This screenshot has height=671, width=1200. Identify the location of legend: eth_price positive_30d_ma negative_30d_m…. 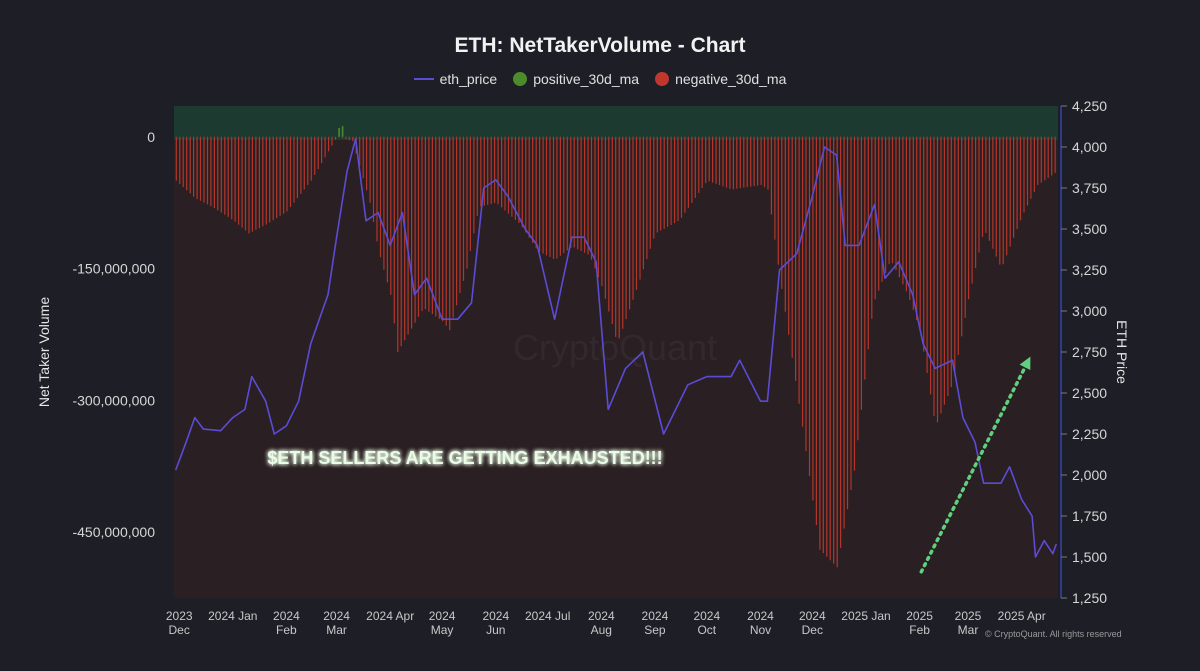
(600, 79).